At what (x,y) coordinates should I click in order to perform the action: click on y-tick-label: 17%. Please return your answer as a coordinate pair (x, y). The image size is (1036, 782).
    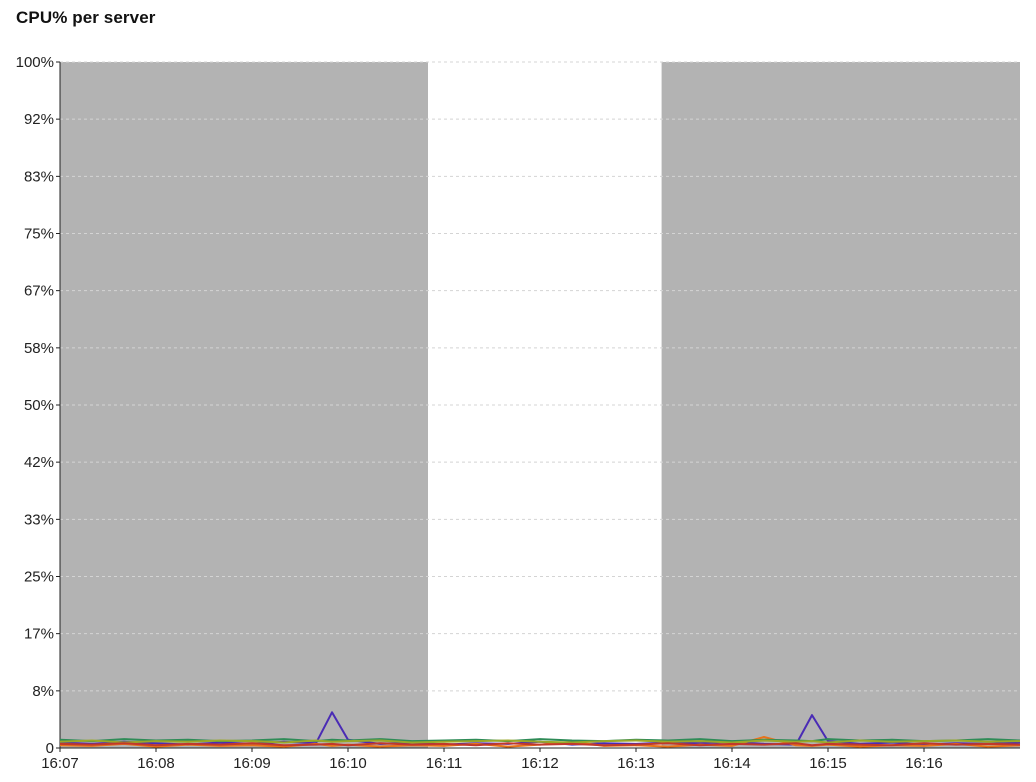
    Looking at the image, I should click on (39, 634).